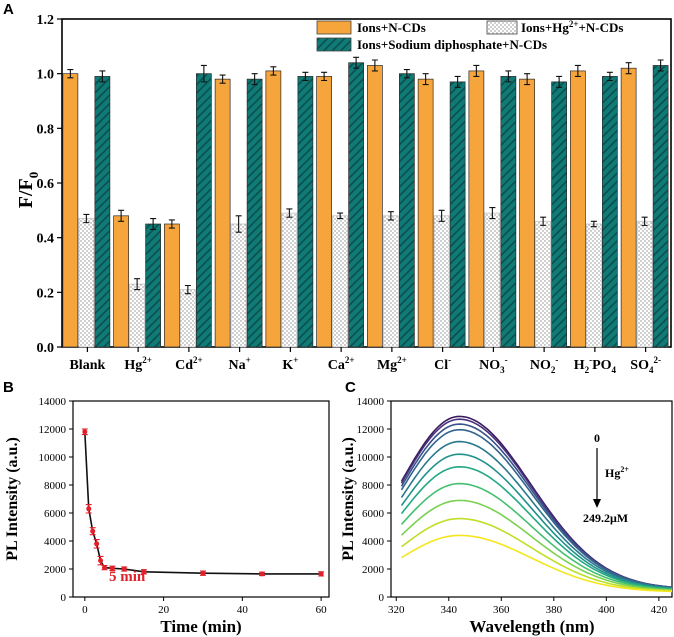 This screenshot has height=637, width=674. Describe the element at coordinates (572, 27) in the screenshot. I see `legend-label-ions-hg-ncds: Ions+Hg2++N-CDs` at that location.